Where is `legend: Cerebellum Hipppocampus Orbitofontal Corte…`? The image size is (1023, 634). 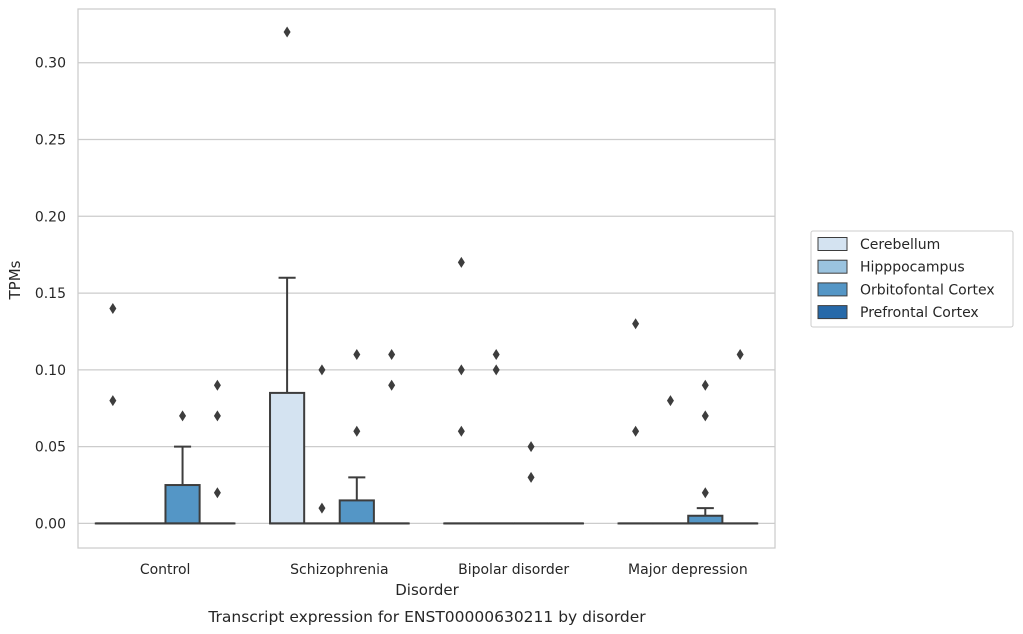
legend: Cerebellum Hipppocampus Orbitofontal Corte… is located at coordinates (912, 279).